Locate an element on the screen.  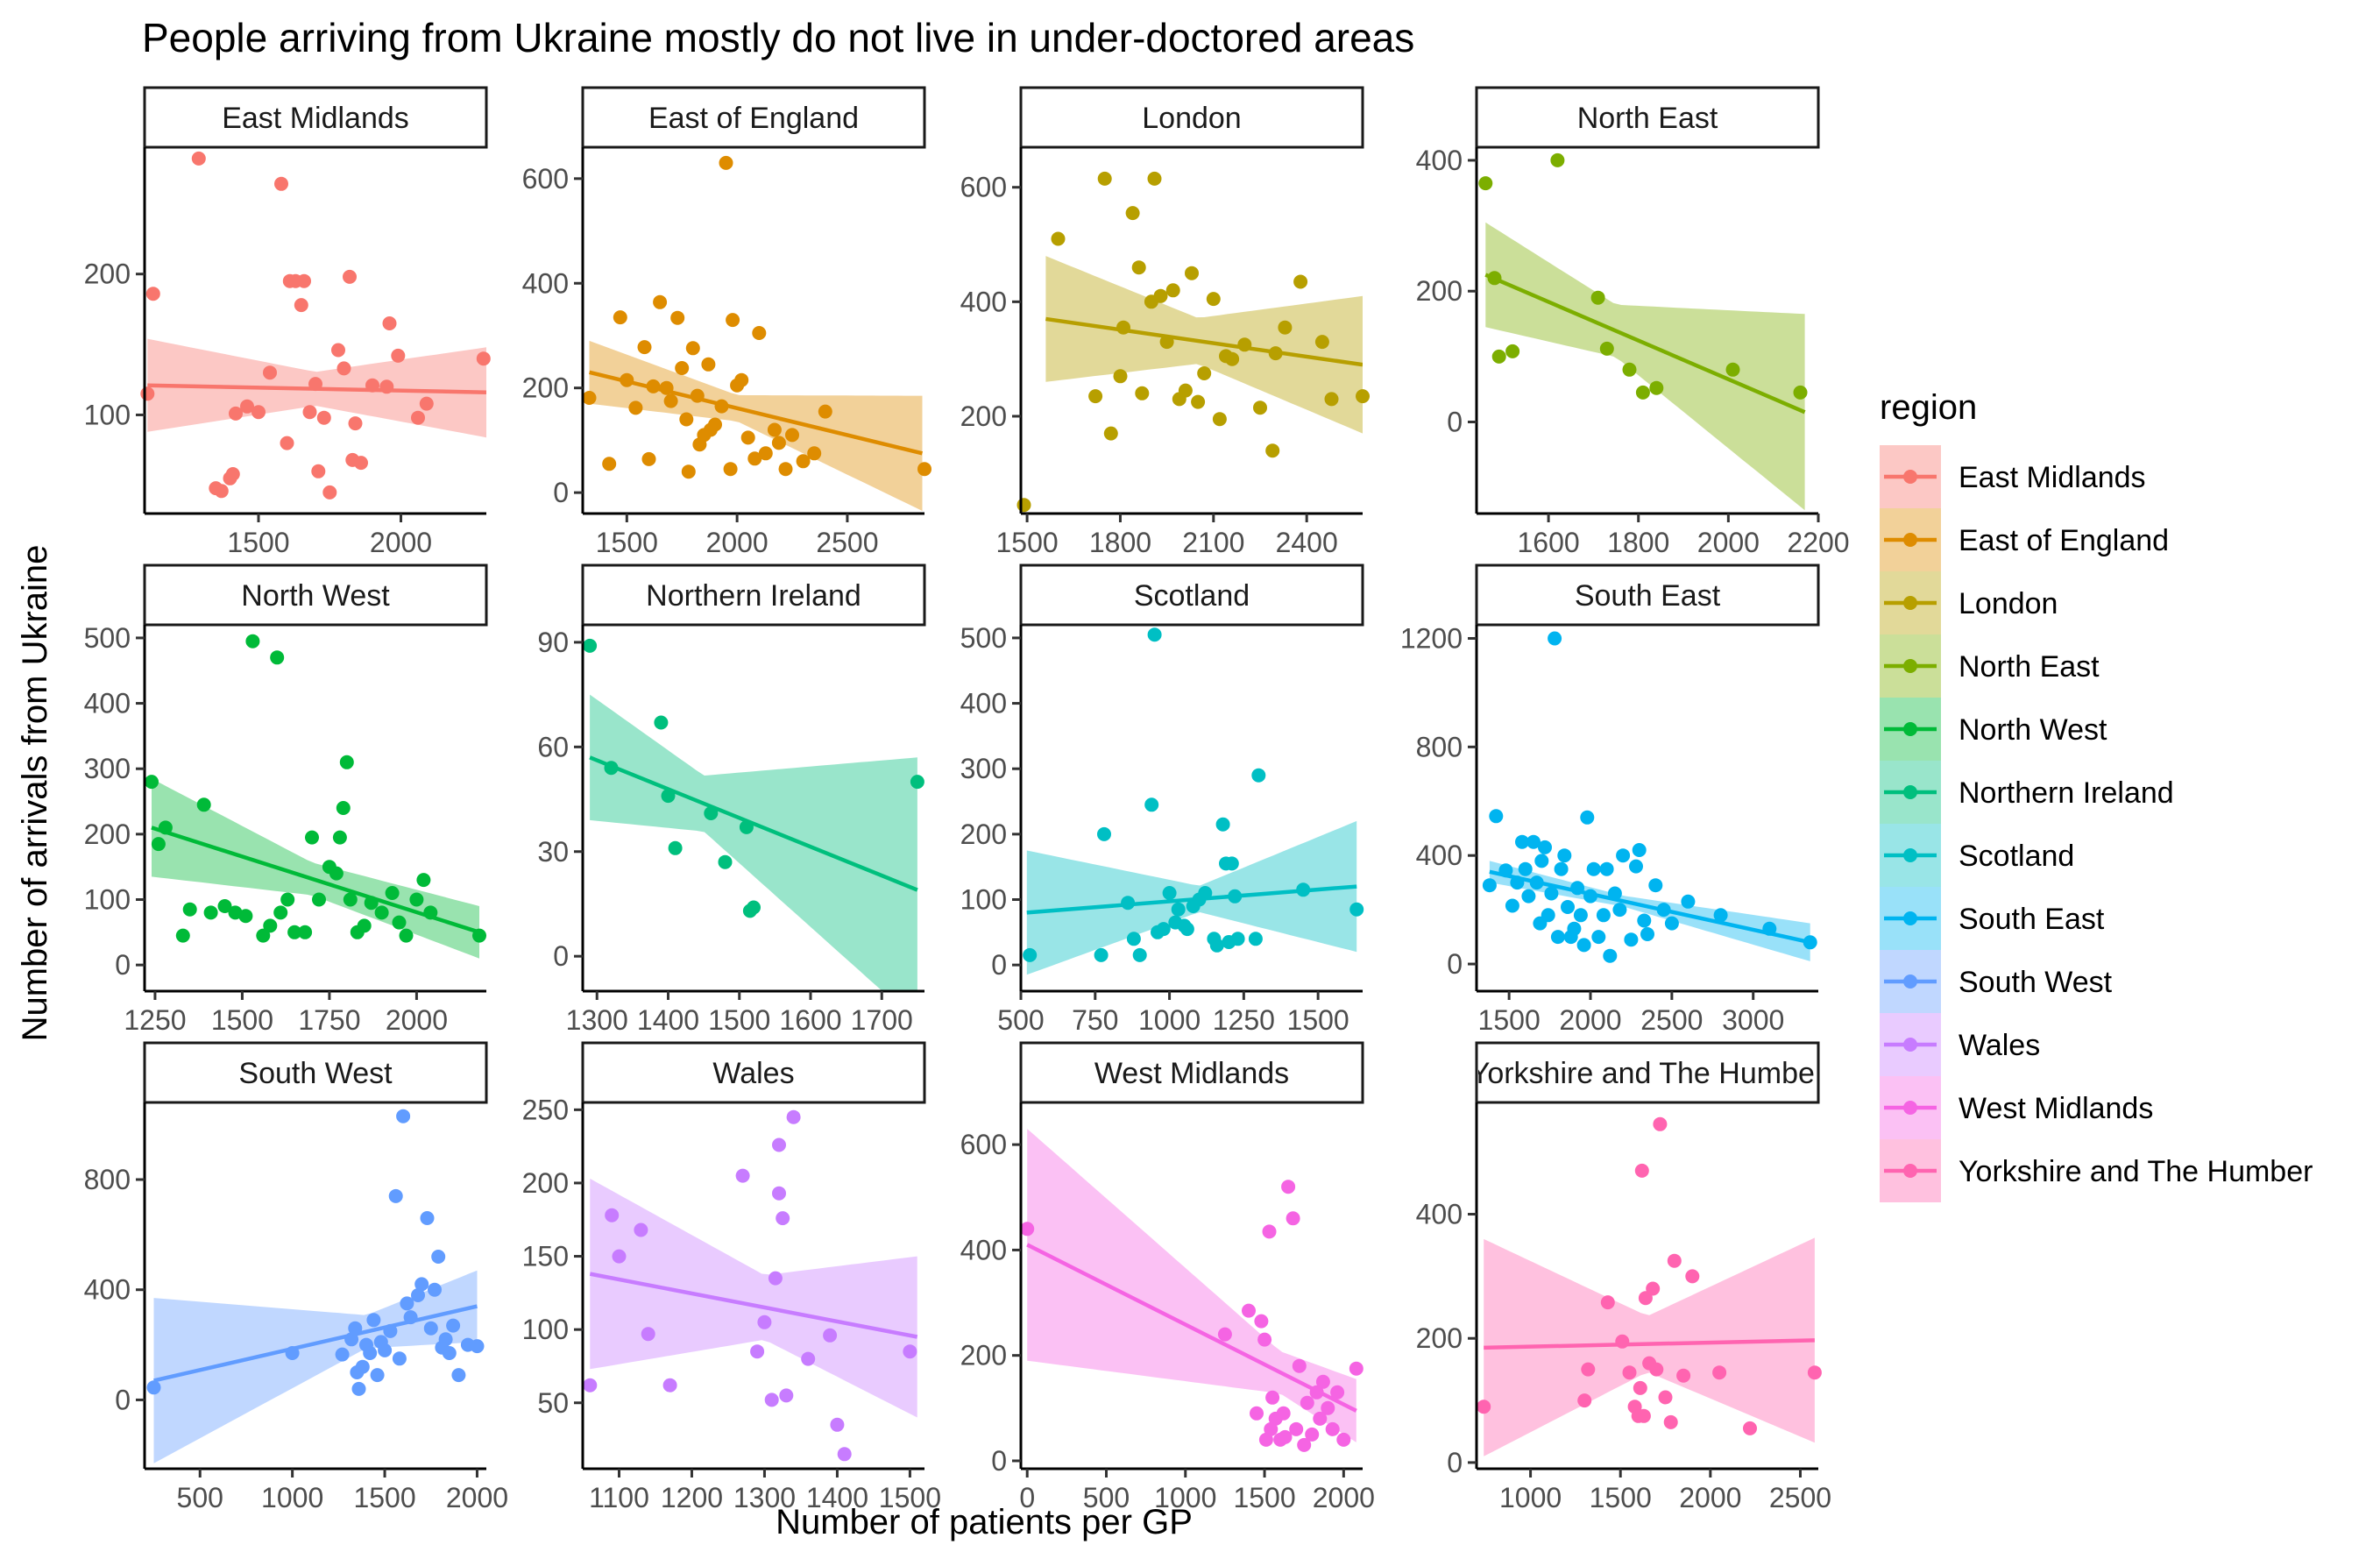
facet-strip-label: North East is located at coordinates (1647, 118).